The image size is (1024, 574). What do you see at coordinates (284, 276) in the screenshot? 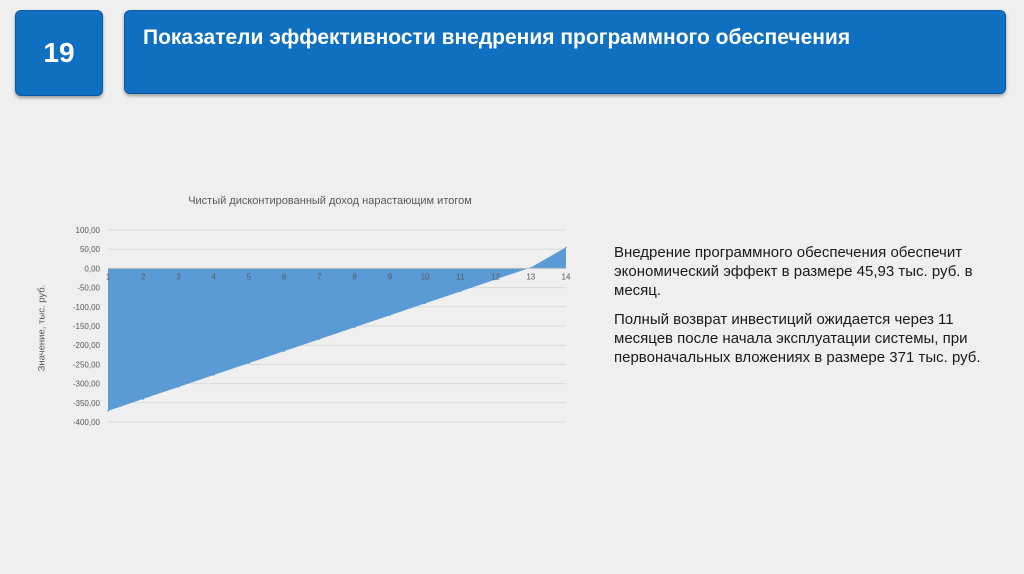
I see `x-tick-label: 6` at bounding box center [284, 276].